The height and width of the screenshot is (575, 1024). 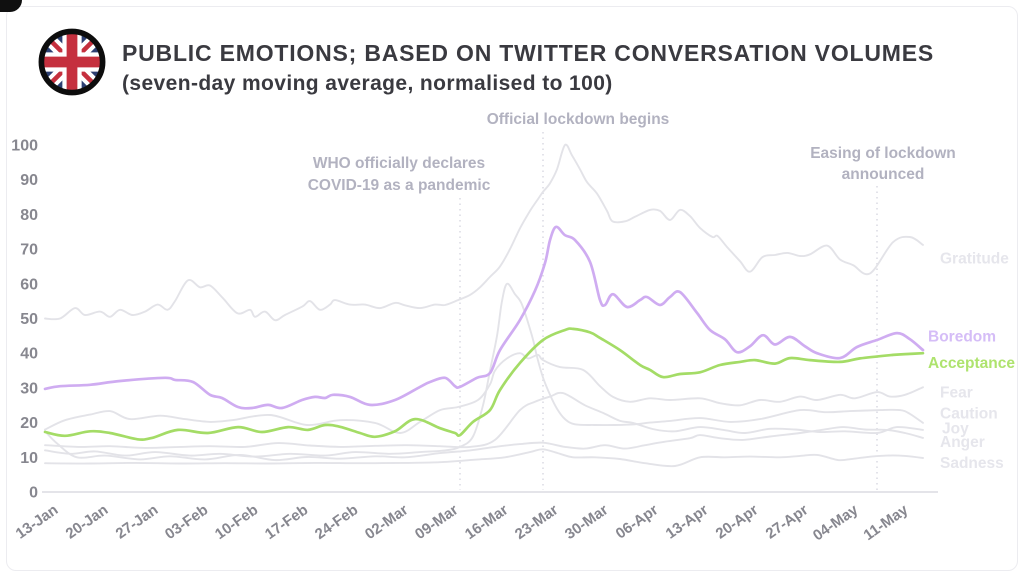 I want to click on x-tick-27-Jan: 27-Jan, so click(x=137, y=521).